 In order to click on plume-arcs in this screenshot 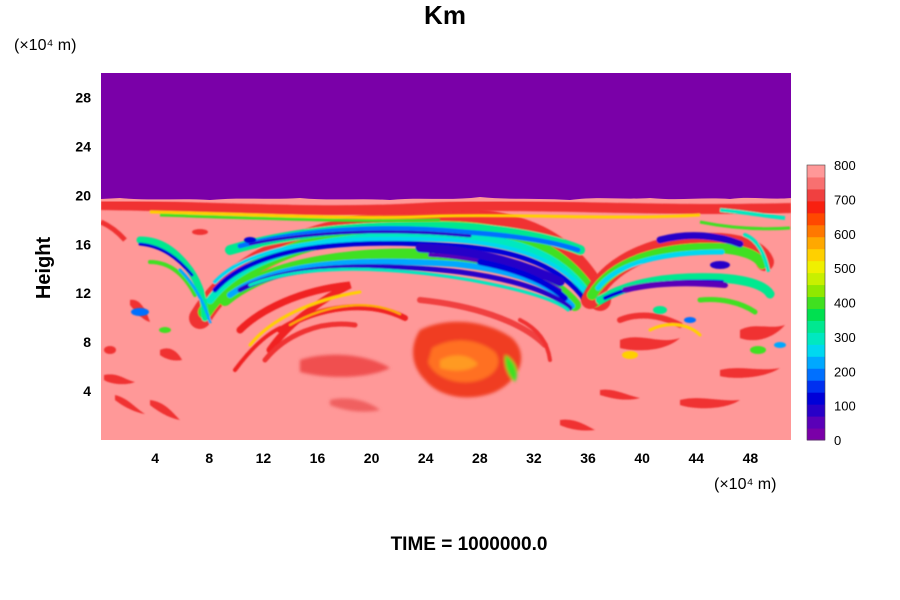, I will do `click(392, 326)`.